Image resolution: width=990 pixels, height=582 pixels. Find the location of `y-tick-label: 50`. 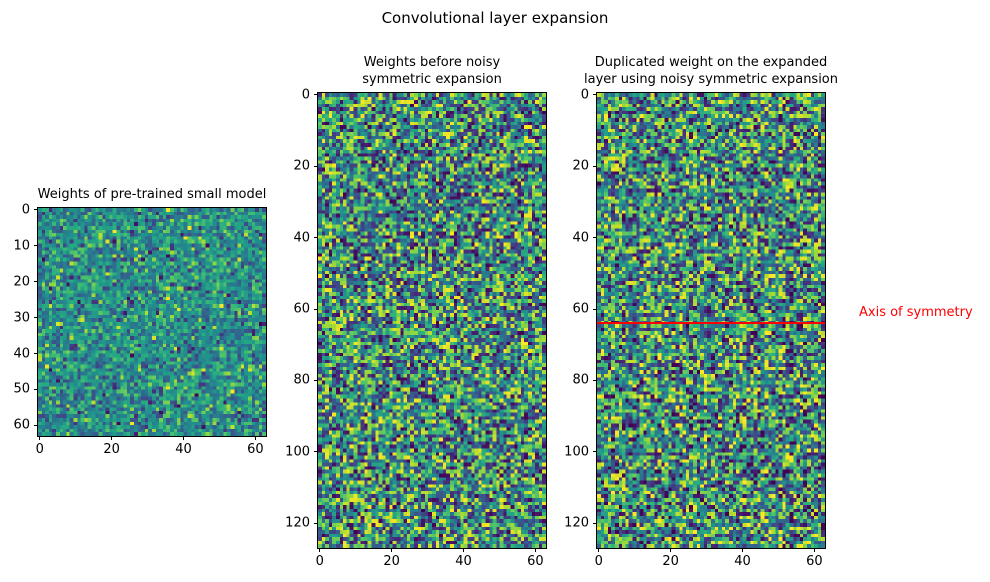

y-tick-label: 50 is located at coordinates (21, 389).